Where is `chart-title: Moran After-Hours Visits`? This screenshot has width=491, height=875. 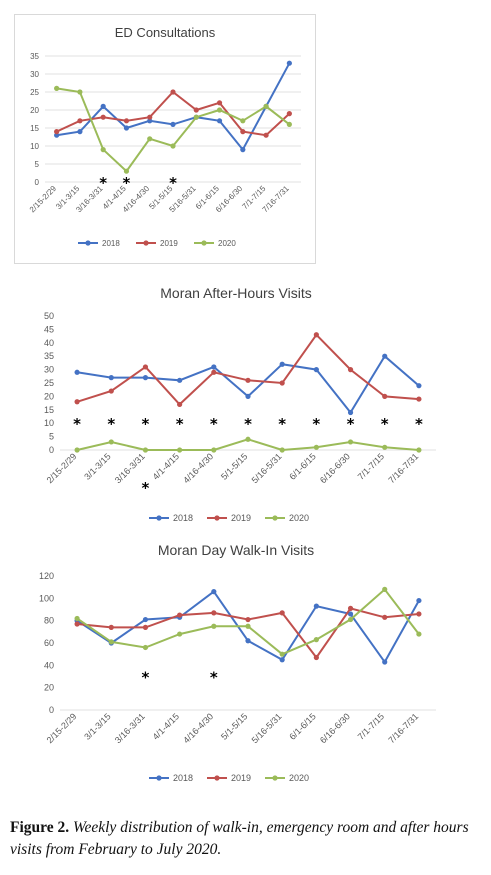 chart-title: Moran After-Hours Visits is located at coordinates (235, 293).